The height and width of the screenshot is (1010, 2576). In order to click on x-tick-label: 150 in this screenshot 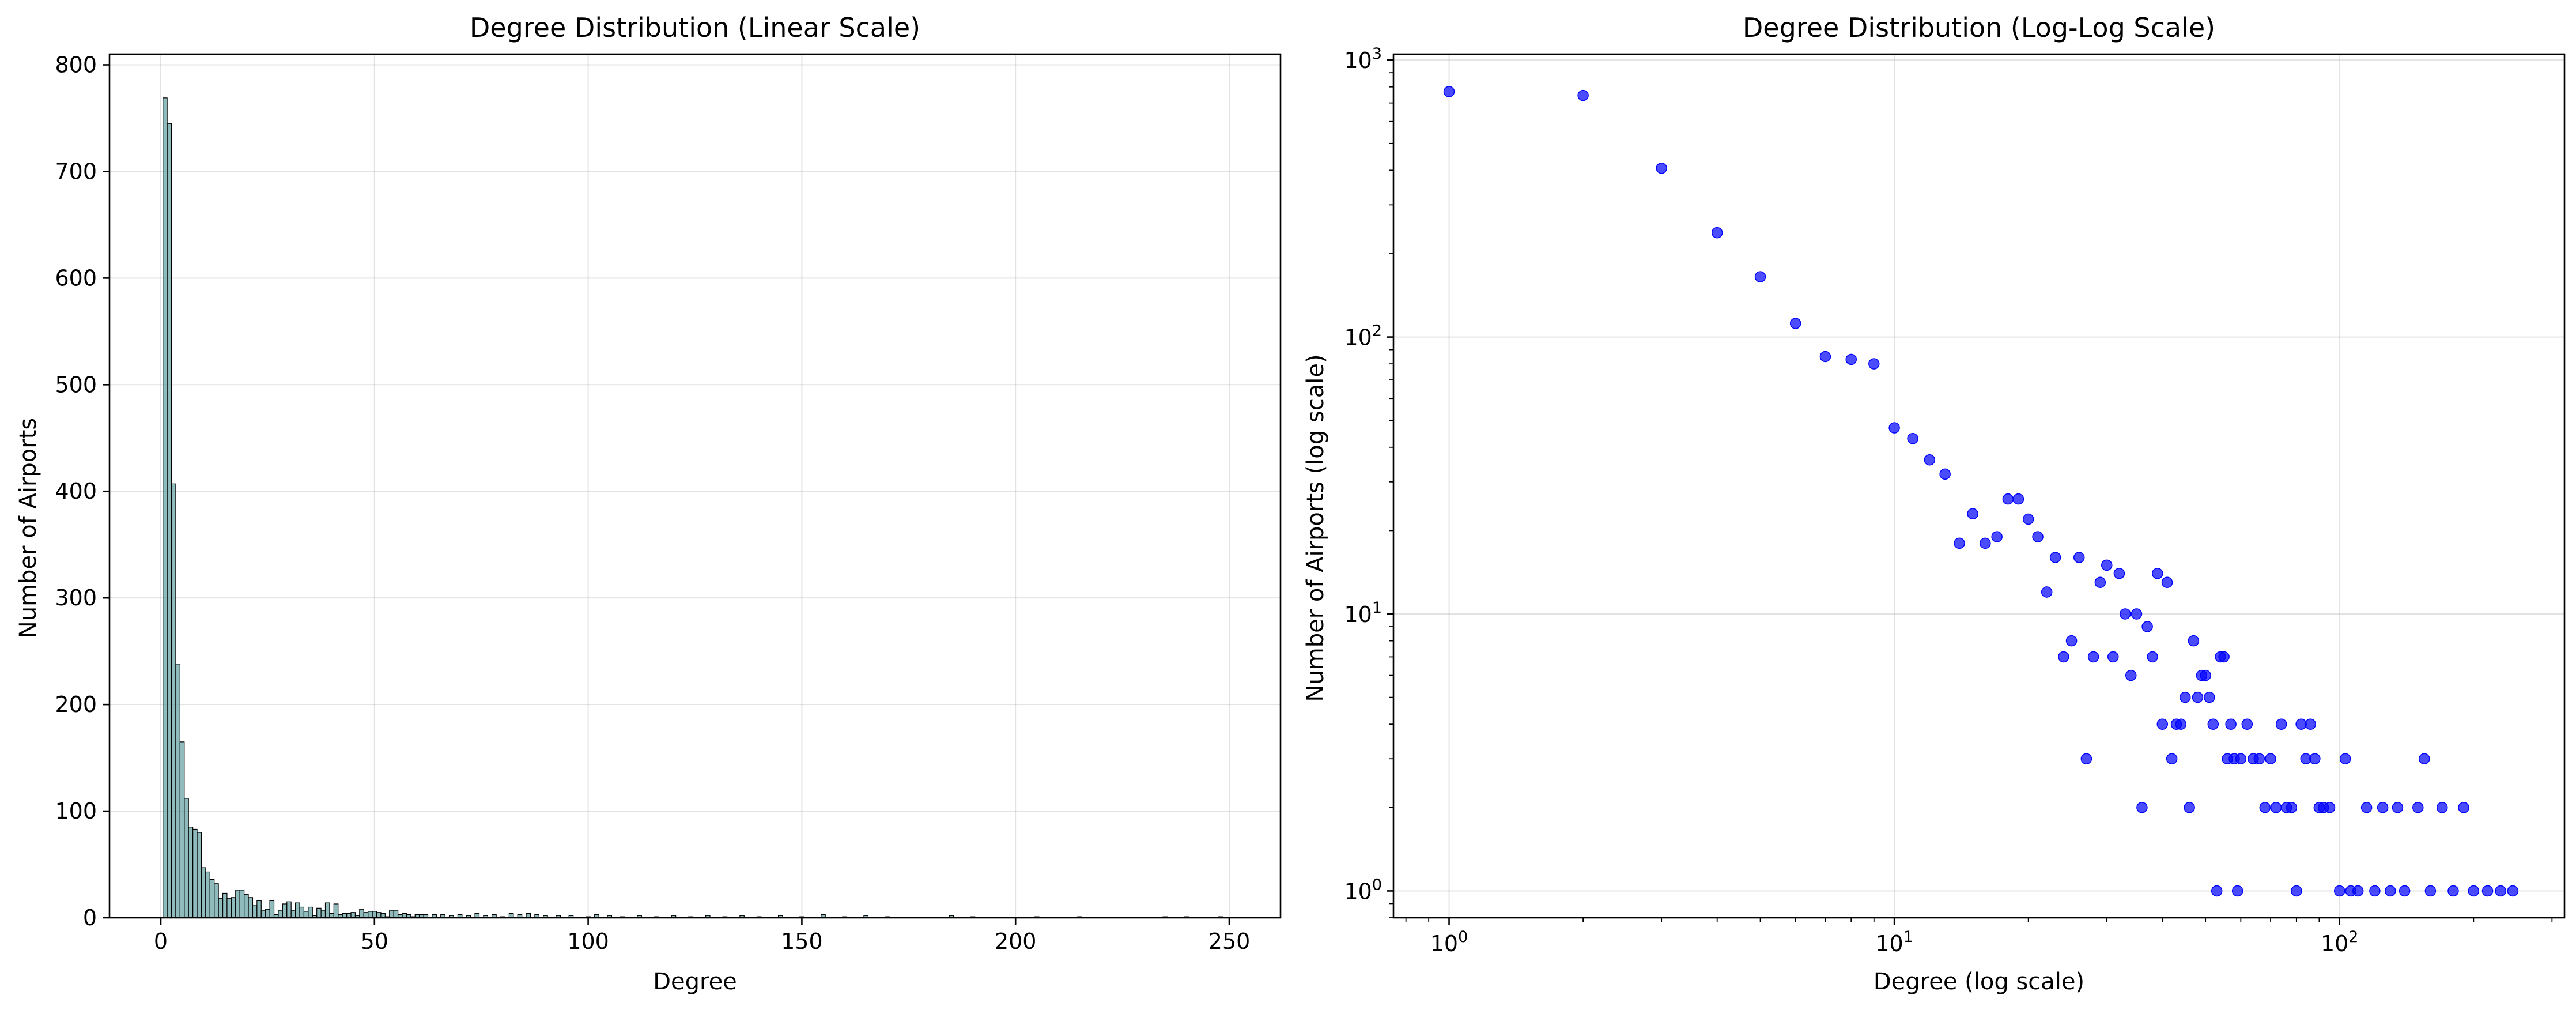, I will do `click(802, 941)`.